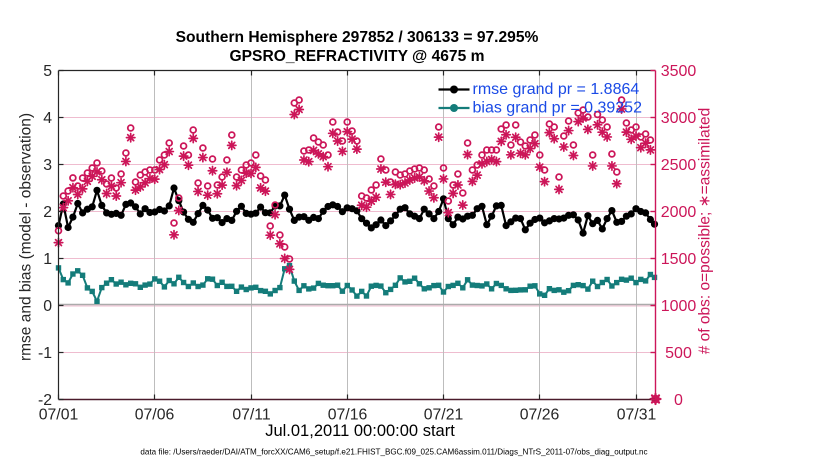 This screenshot has width=830, height=475. Describe the element at coordinates (678, 353) in the screenshot. I see `svg-text: 500` at that location.